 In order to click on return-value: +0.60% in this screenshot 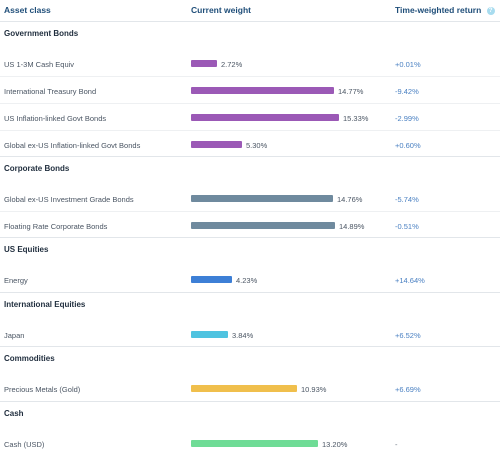, I will do `click(408, 145)`.